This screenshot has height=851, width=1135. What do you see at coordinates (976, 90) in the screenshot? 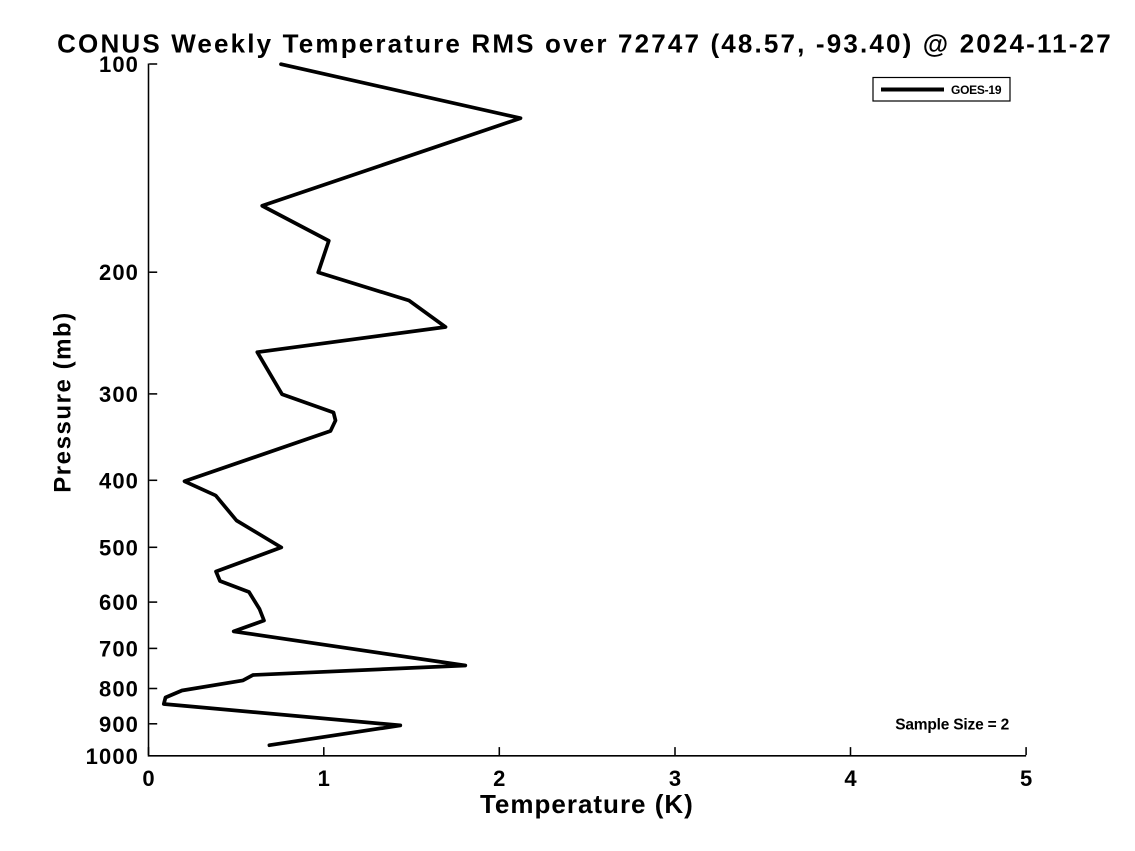
I see `svg-text: GOES-19` at bounding box center [976, 90].